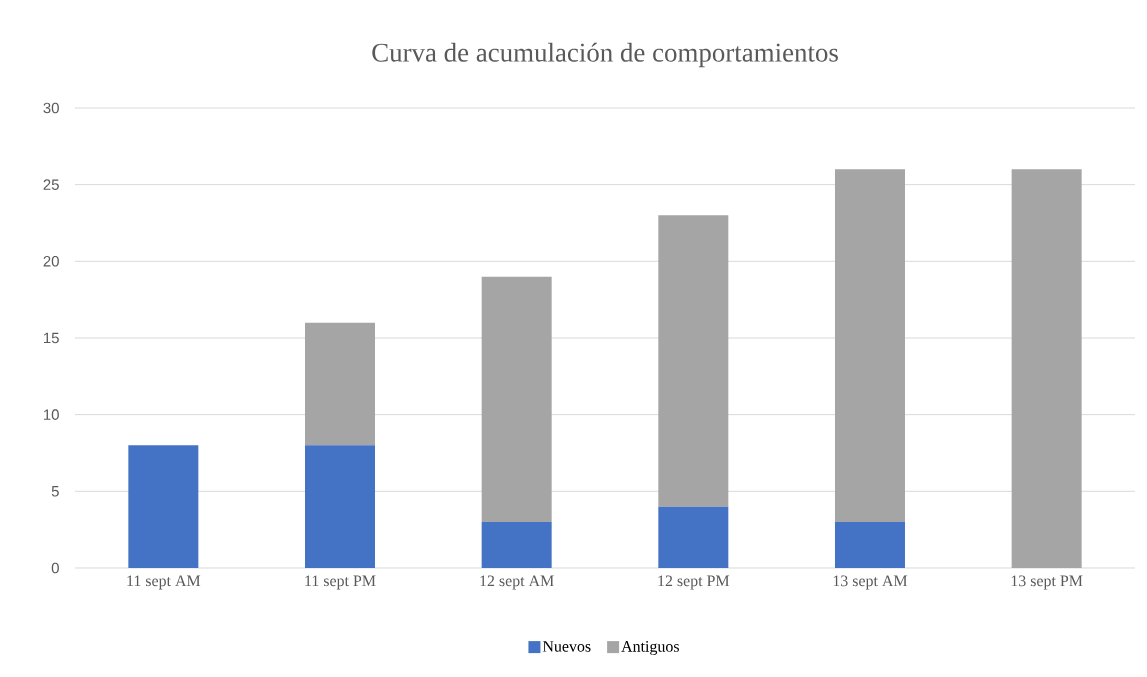 The image size is (1147, 677). Describe the element at coordinates (1047, 582) in the screenshot. I see `x-tick-label: 13 sept PM` at that location.